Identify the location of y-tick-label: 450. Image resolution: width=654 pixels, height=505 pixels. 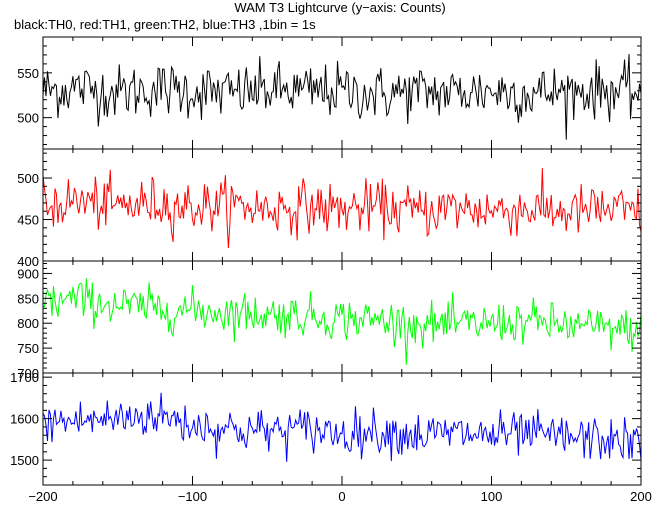
(28, 220).